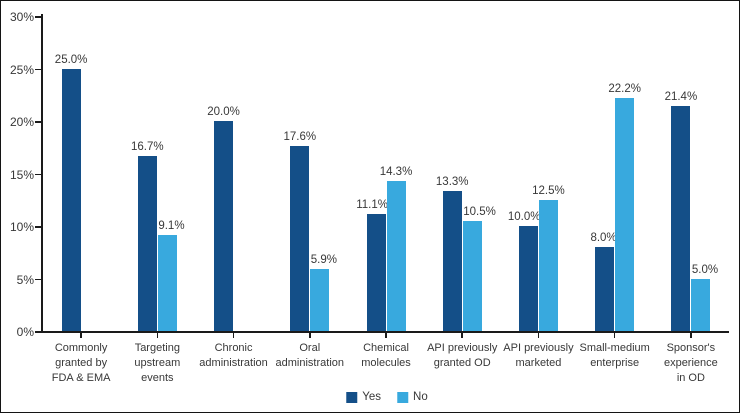  I want to click on bar-value-label: 5.0%, so click(705, 269).